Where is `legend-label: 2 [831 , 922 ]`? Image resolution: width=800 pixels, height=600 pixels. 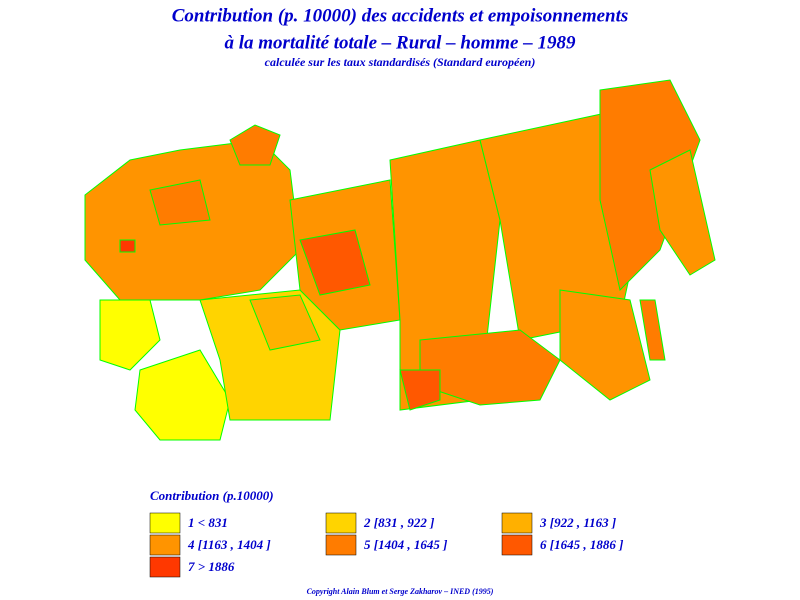
legend-label: 2 [831 , 922 ] is located at coordinates (398, 522).